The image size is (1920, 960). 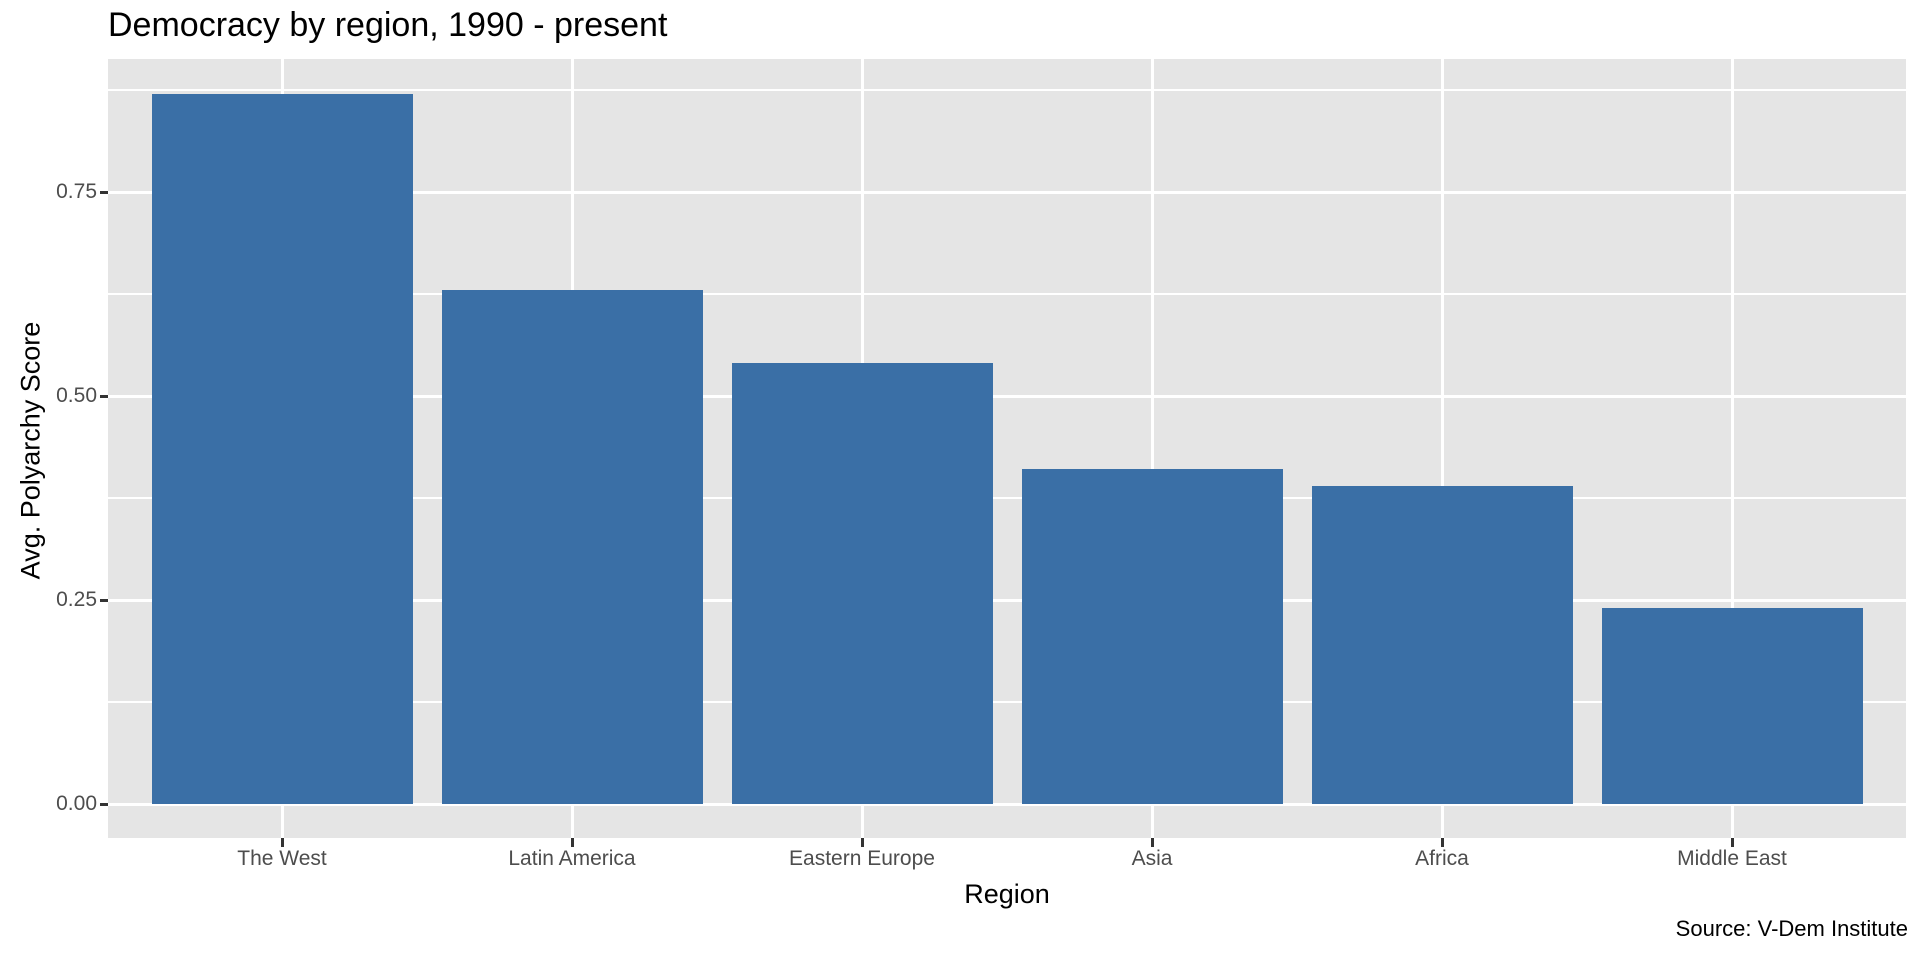 I want to click on x-axis-title: Region, so click(x=1007, y=894).